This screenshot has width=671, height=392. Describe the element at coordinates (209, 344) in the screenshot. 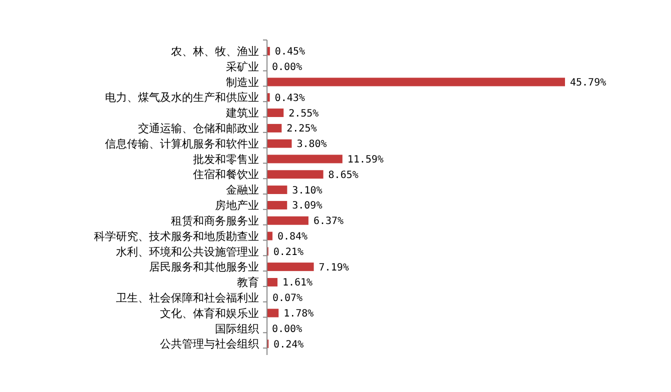

I see `y-tick-label: 公共管理与社会组织` at that location.